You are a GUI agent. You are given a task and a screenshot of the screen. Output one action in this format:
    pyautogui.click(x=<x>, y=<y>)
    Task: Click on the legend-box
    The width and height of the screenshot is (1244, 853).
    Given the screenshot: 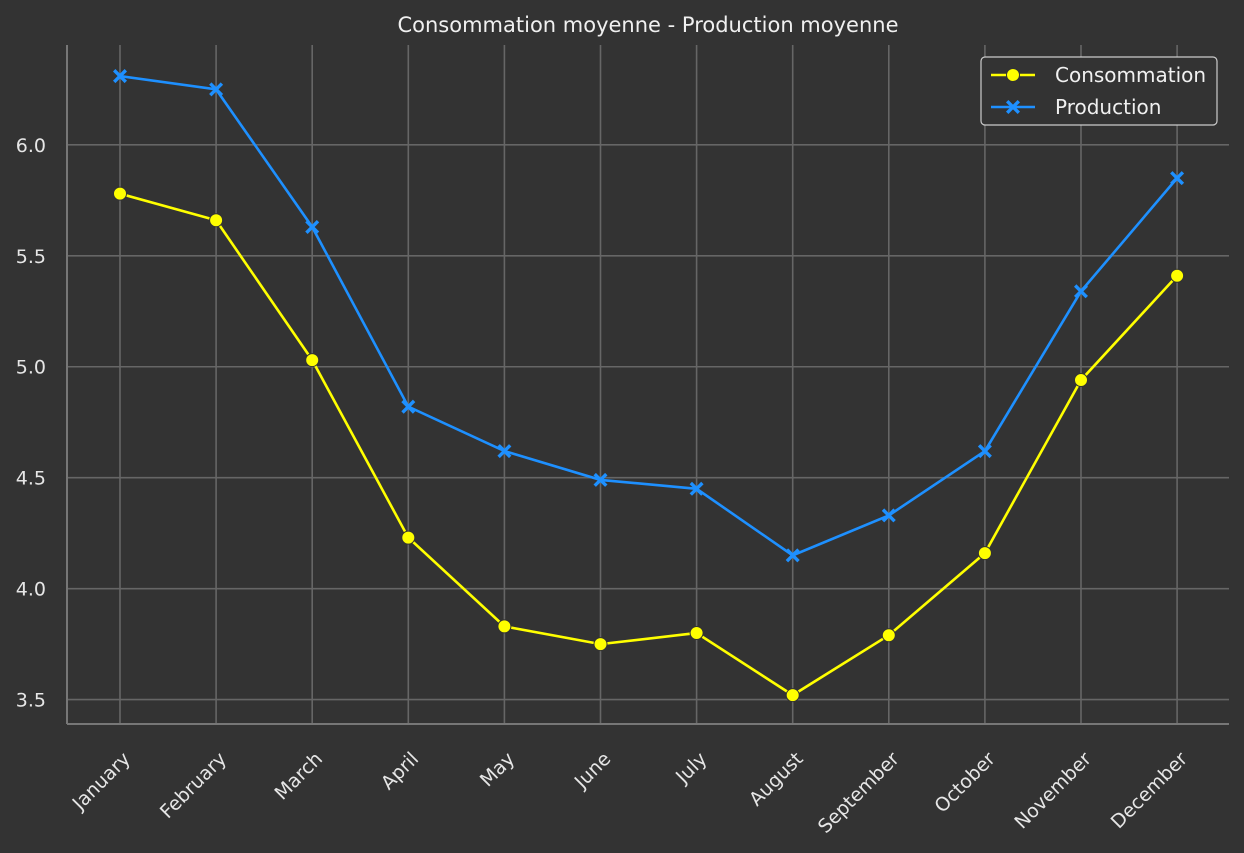 What is the action you would take?
    pyautogui.click(x=1099, y=91)
    